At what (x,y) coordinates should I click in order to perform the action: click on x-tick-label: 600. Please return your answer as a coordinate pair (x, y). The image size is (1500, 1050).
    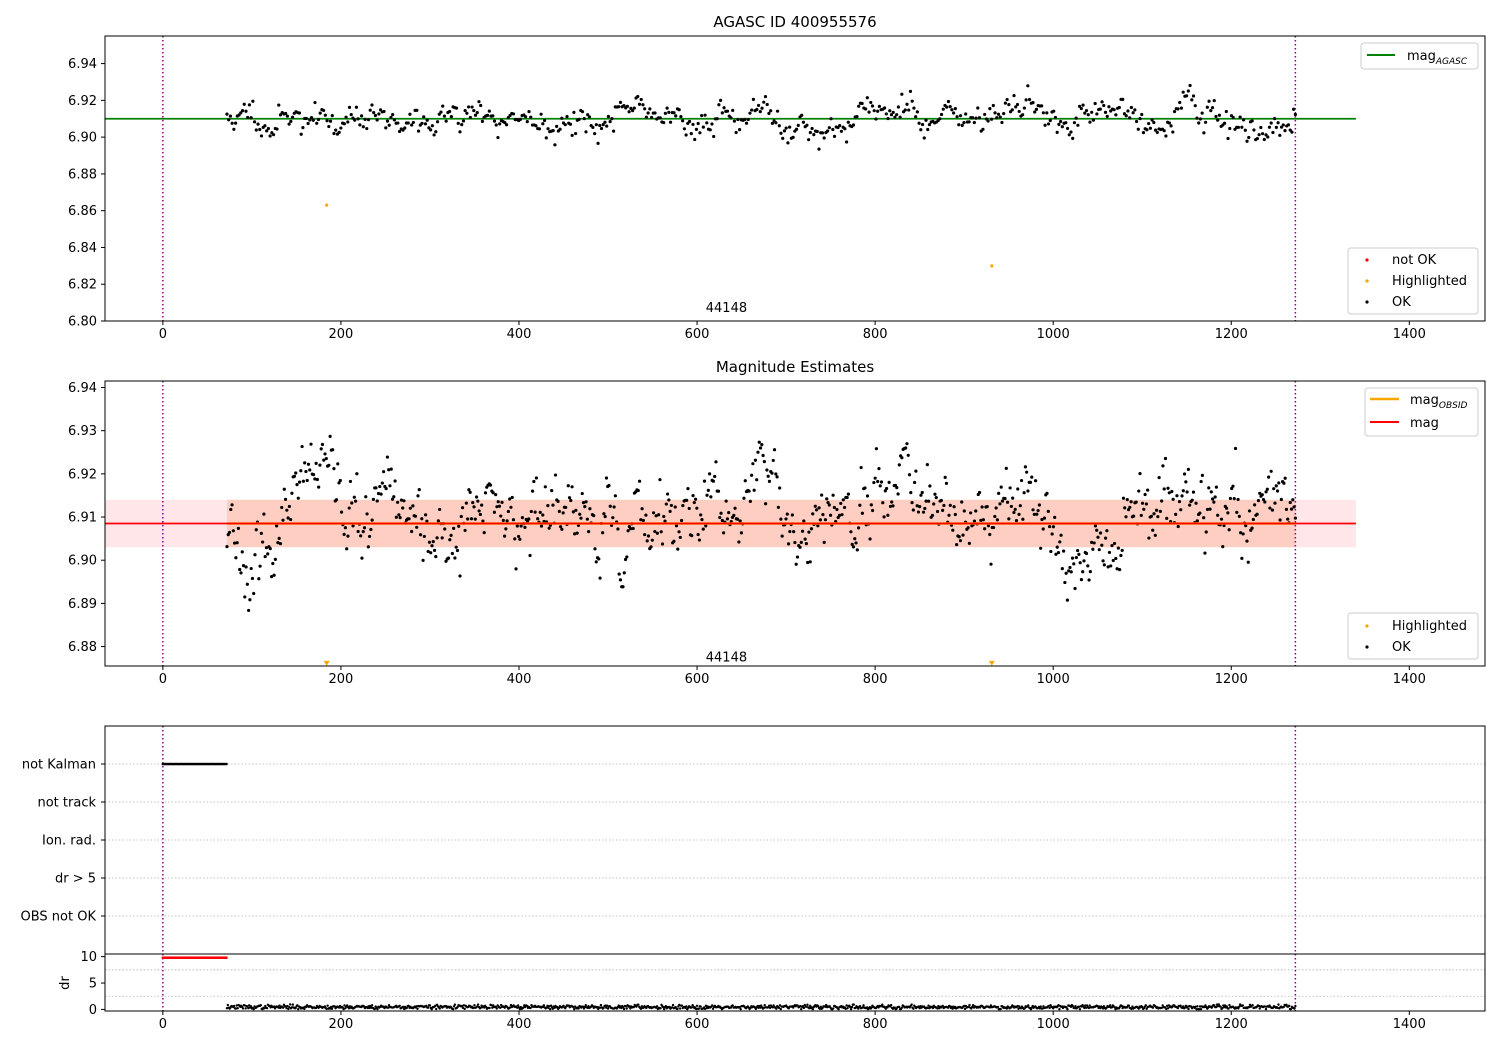
    Looking at the image, I should click on (697, 334).